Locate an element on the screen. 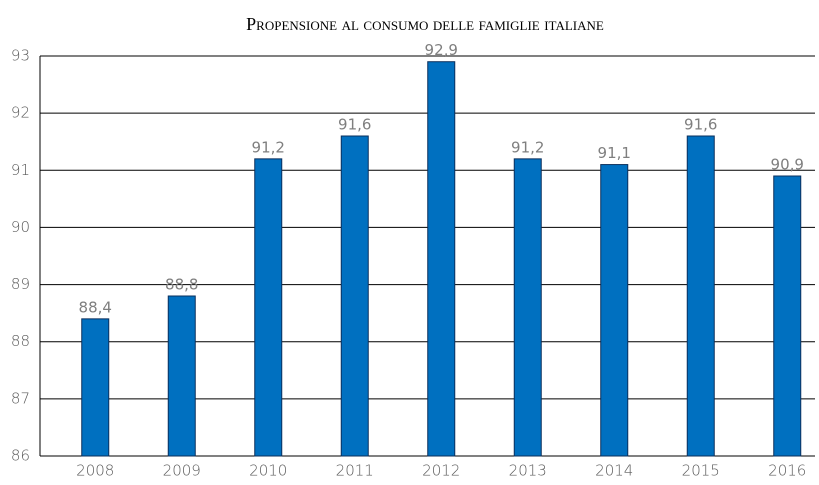  y-tick-label: 89 is located at coordinates (20, 284).